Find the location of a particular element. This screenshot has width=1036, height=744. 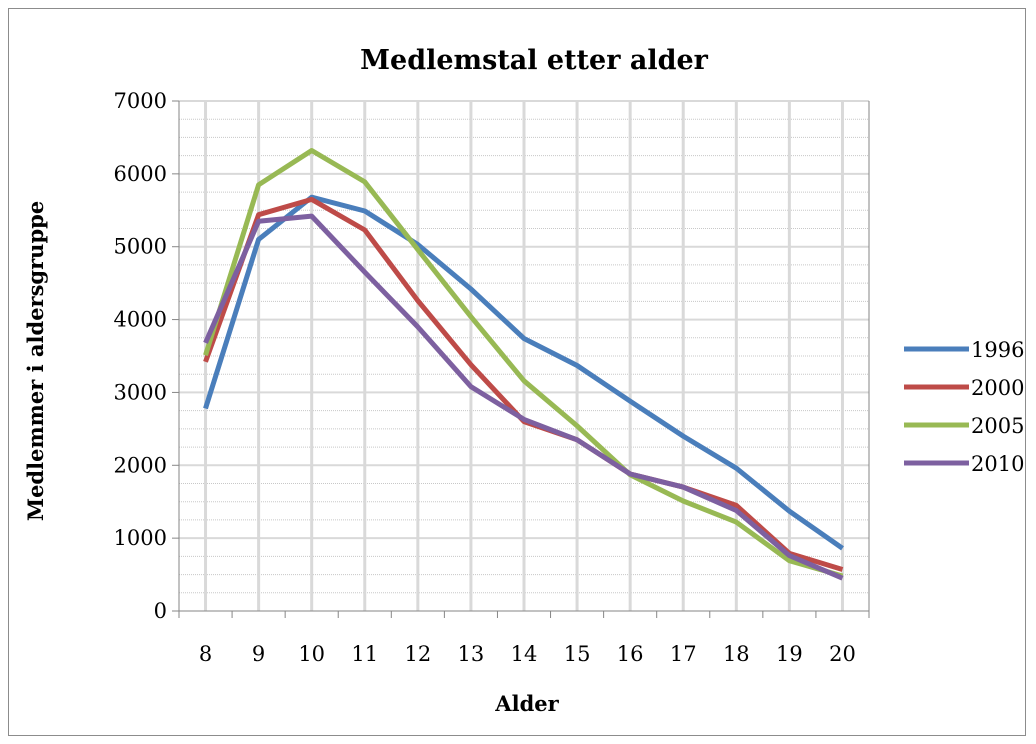

y-tick-label: 4000 is located at coordinates (140, 320).